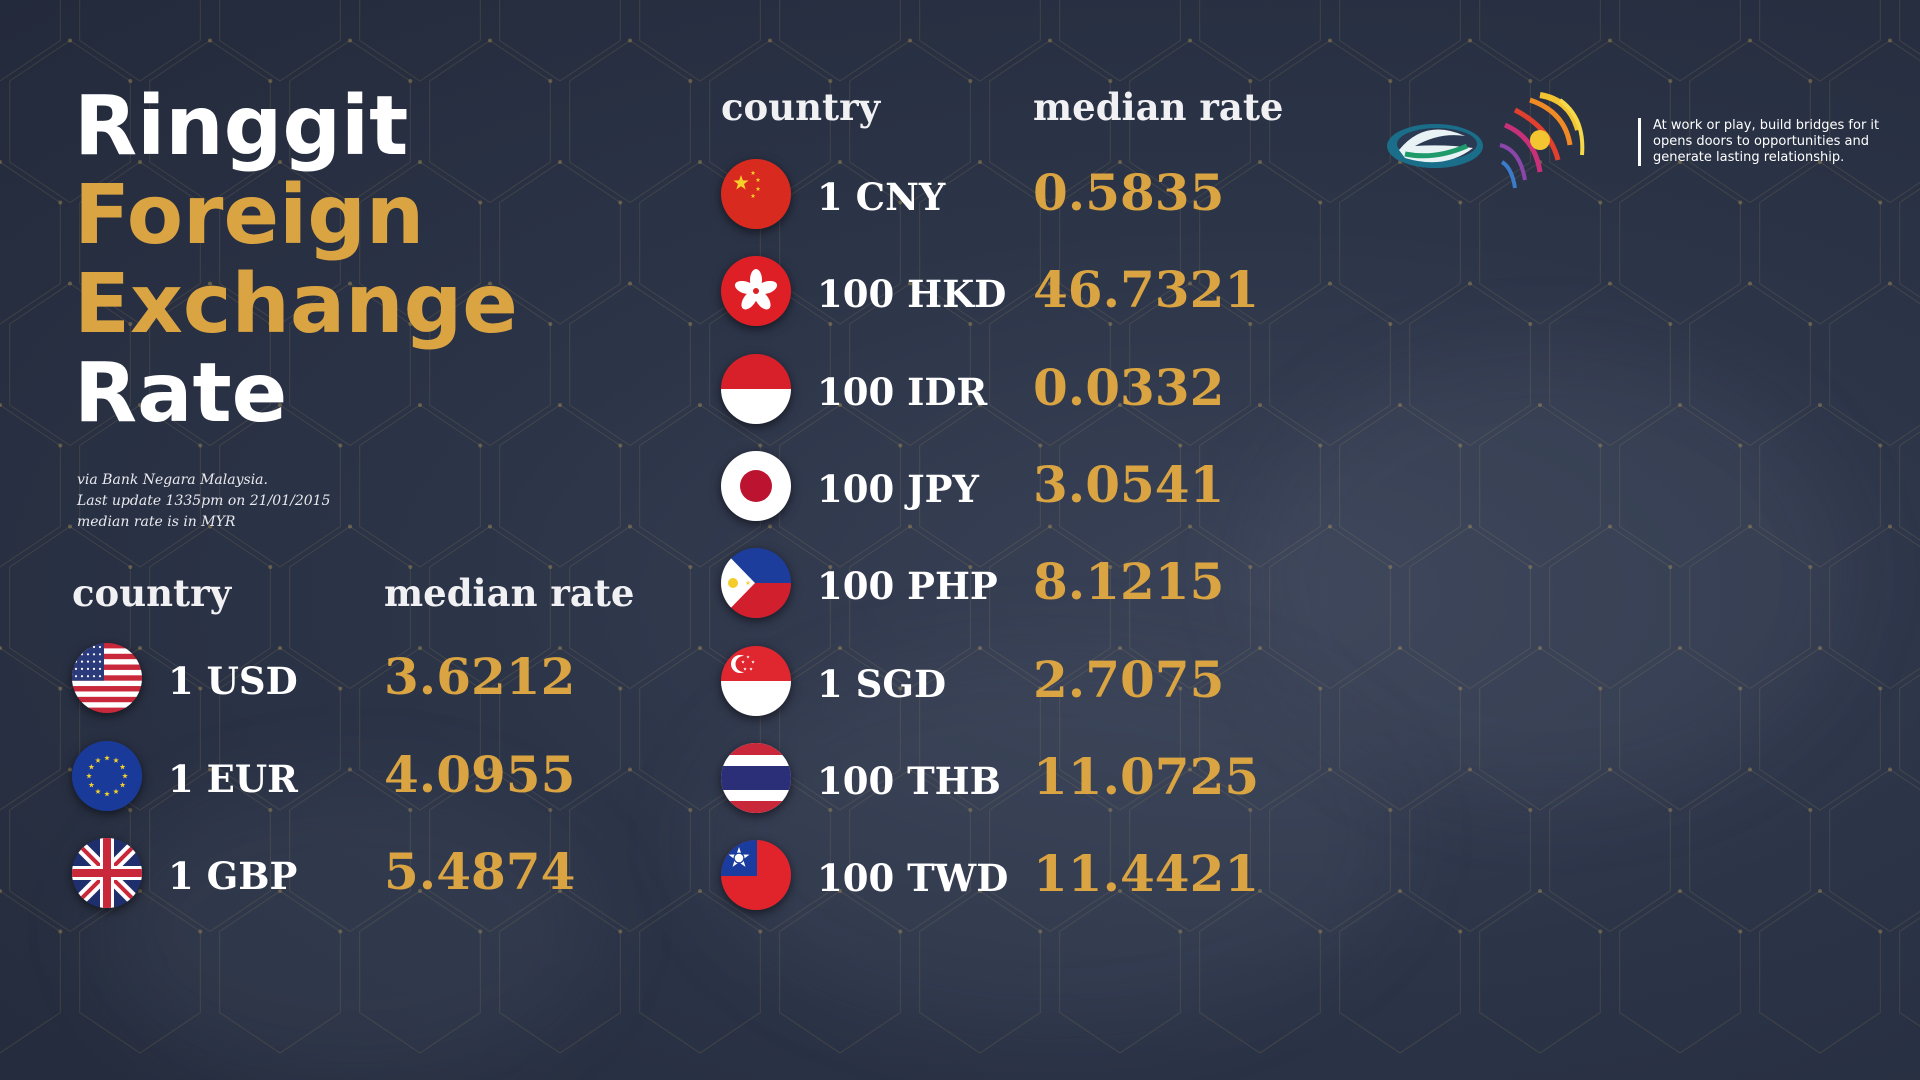  What do you see at coordinates (1129, 484) in the screenshot?
I see `median-rate-value: 3.0541` at bounding box center [1129, 484].